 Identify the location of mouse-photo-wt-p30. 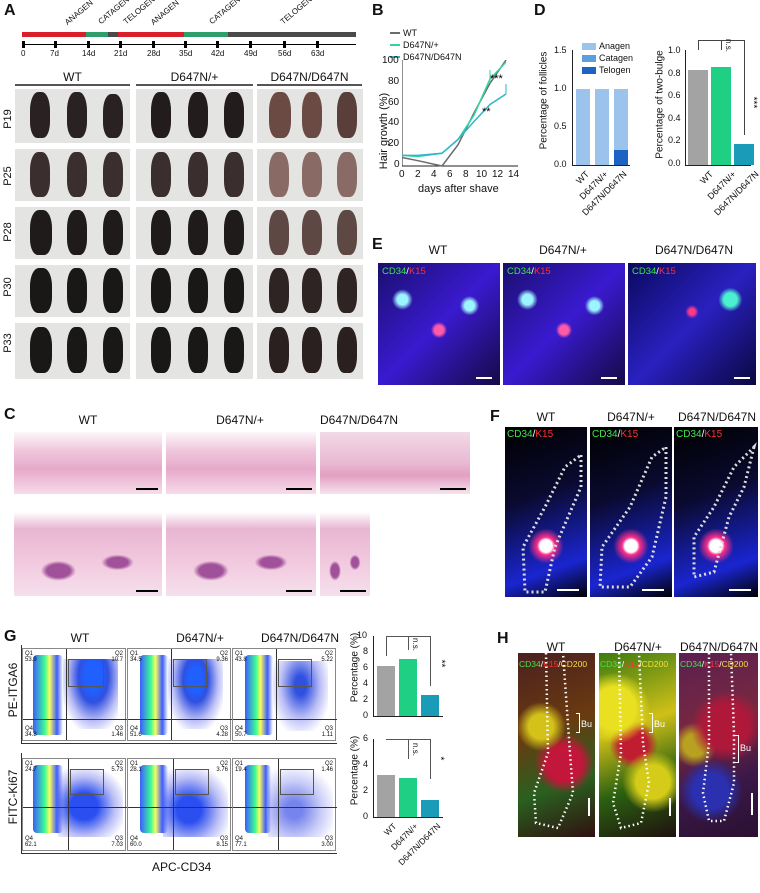
(72, 291).